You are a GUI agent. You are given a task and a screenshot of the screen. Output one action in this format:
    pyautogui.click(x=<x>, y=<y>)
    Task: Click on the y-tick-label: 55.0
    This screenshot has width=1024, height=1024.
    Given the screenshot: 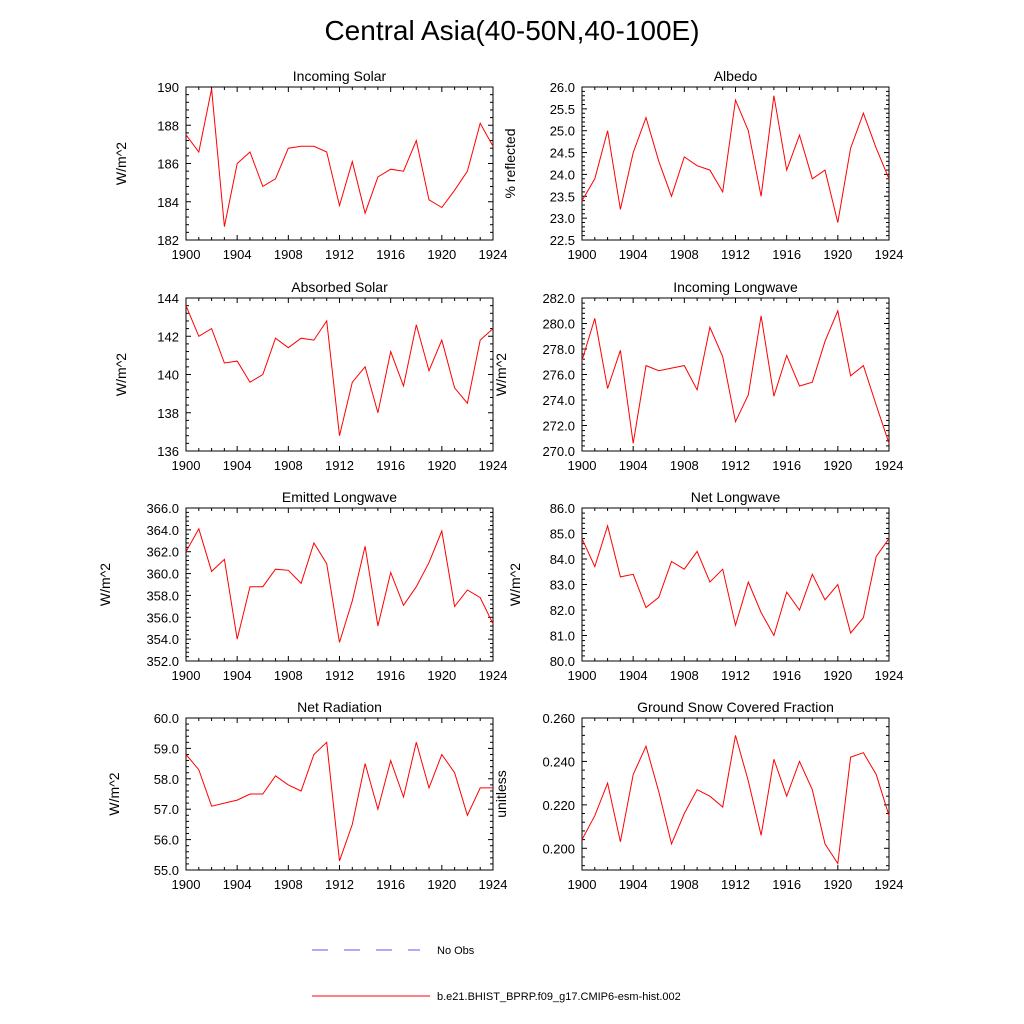 What is the action you would take?
    pyautogui.click(x=166, y=870)
    